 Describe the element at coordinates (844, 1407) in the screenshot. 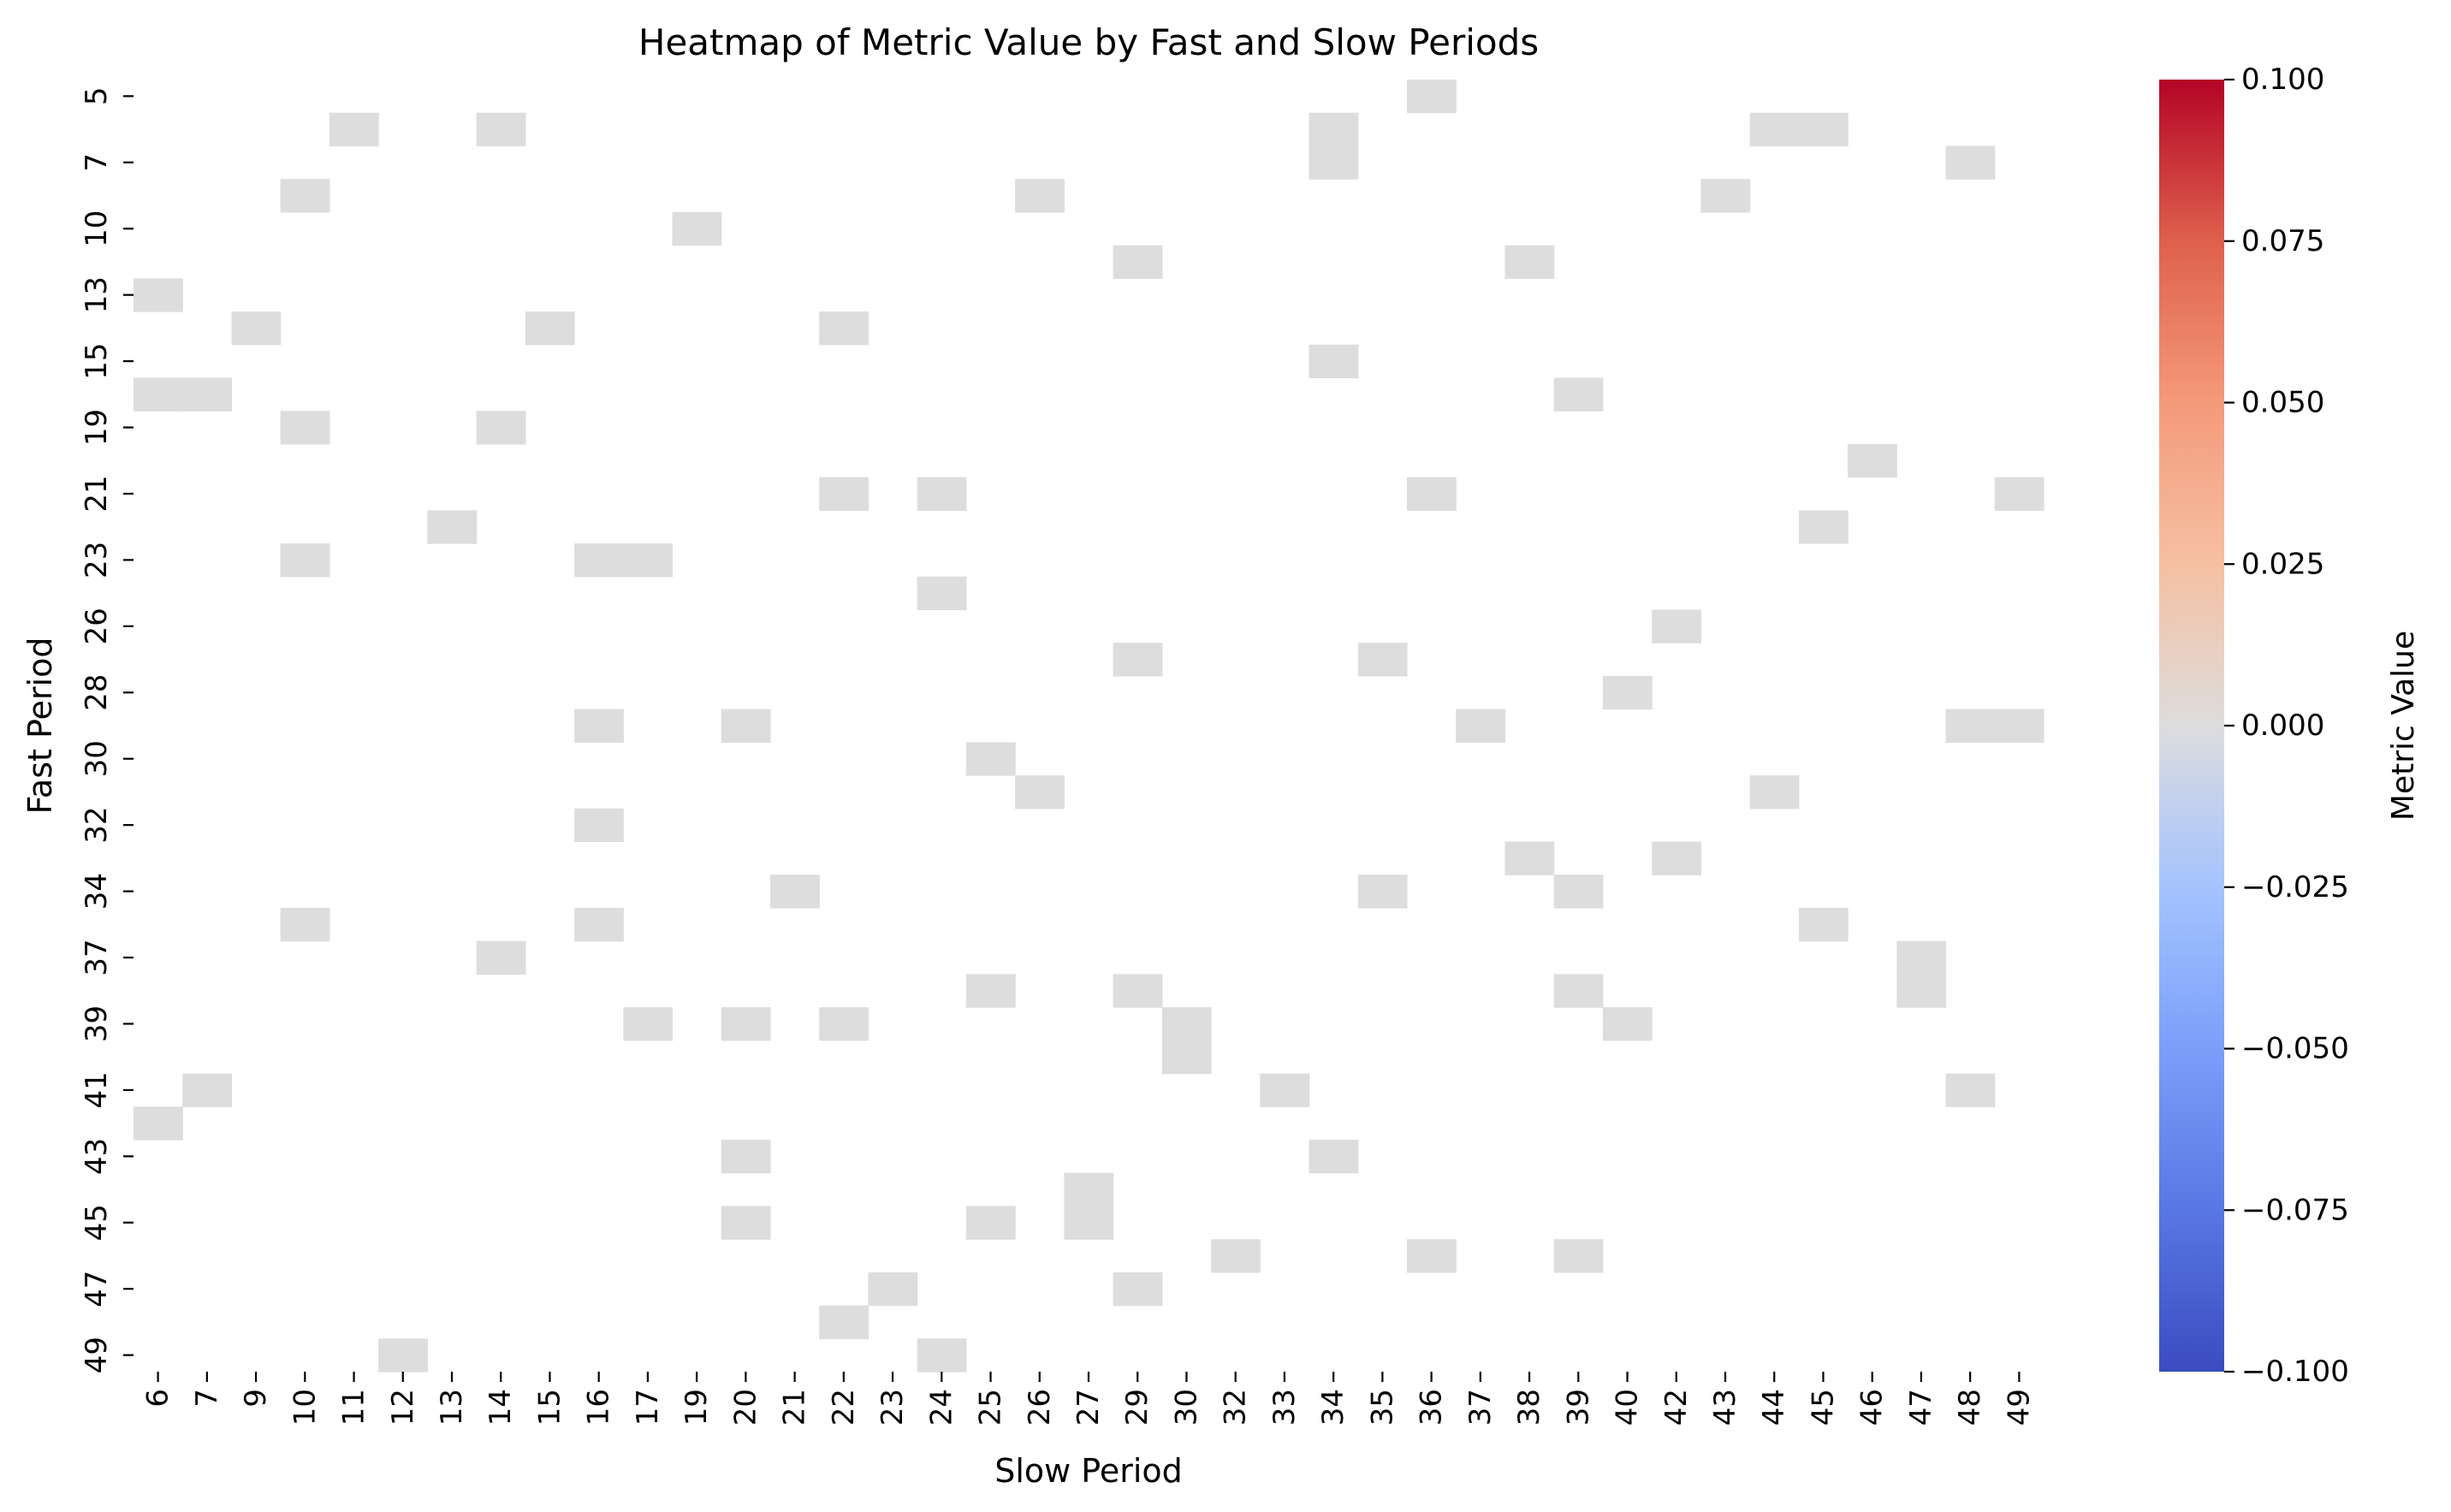

I see `x-tick-label: 22` at that location.